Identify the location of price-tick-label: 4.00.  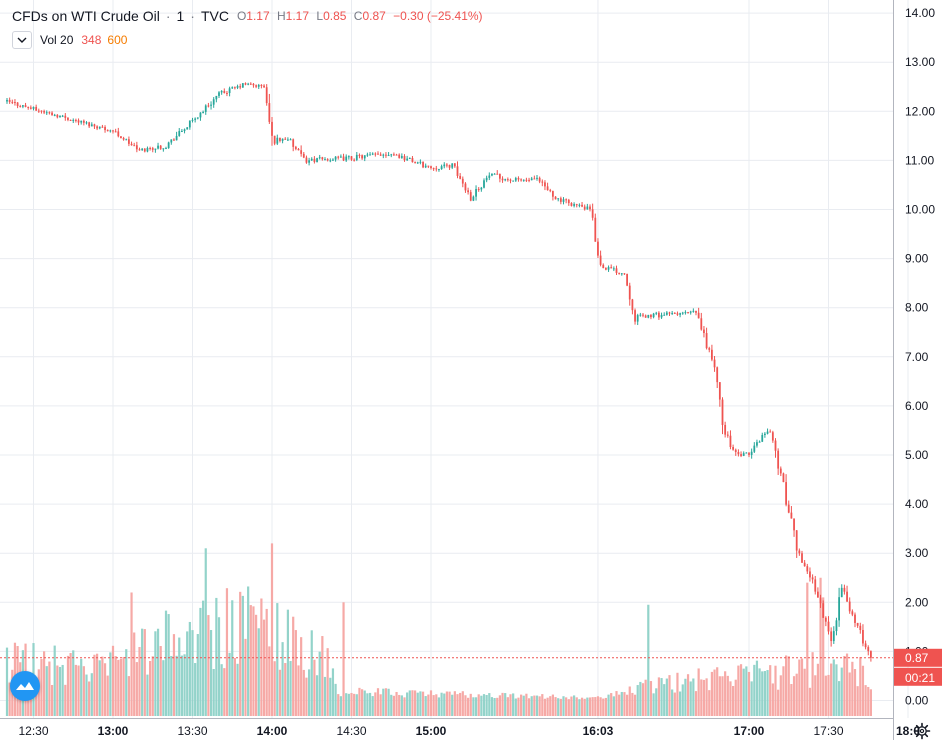
(917, 504).